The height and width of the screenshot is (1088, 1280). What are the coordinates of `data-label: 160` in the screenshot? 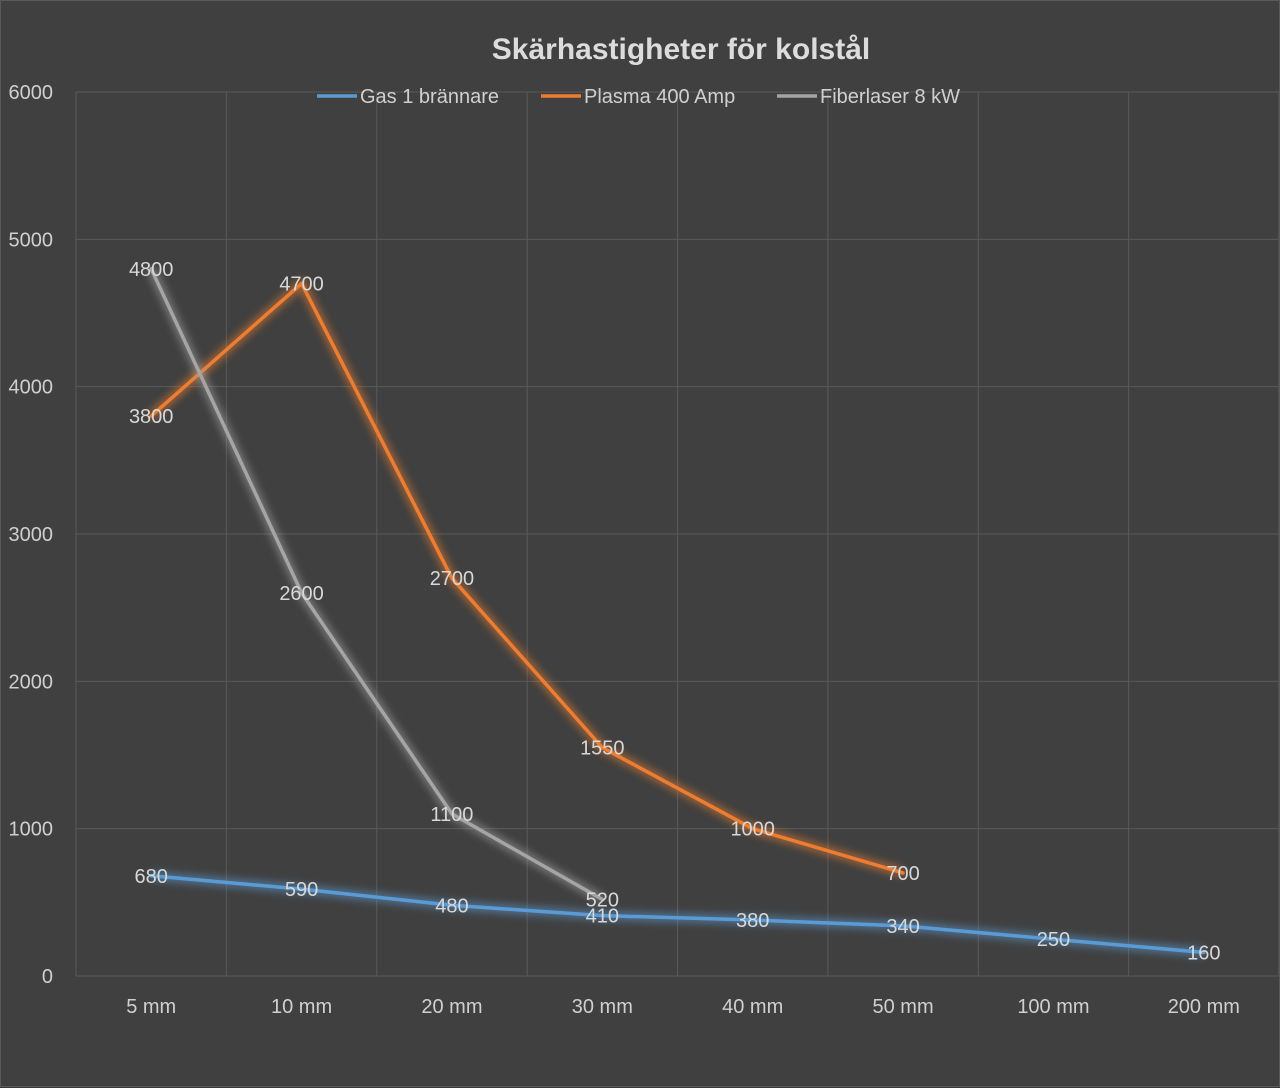 It's located at (1203, 953).